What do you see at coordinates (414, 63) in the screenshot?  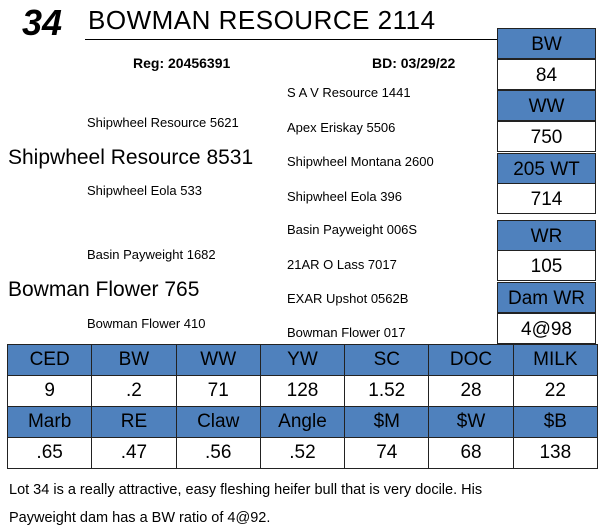 I see `birth-date: BD: 03/29/22` at bounding box center [414, 63].